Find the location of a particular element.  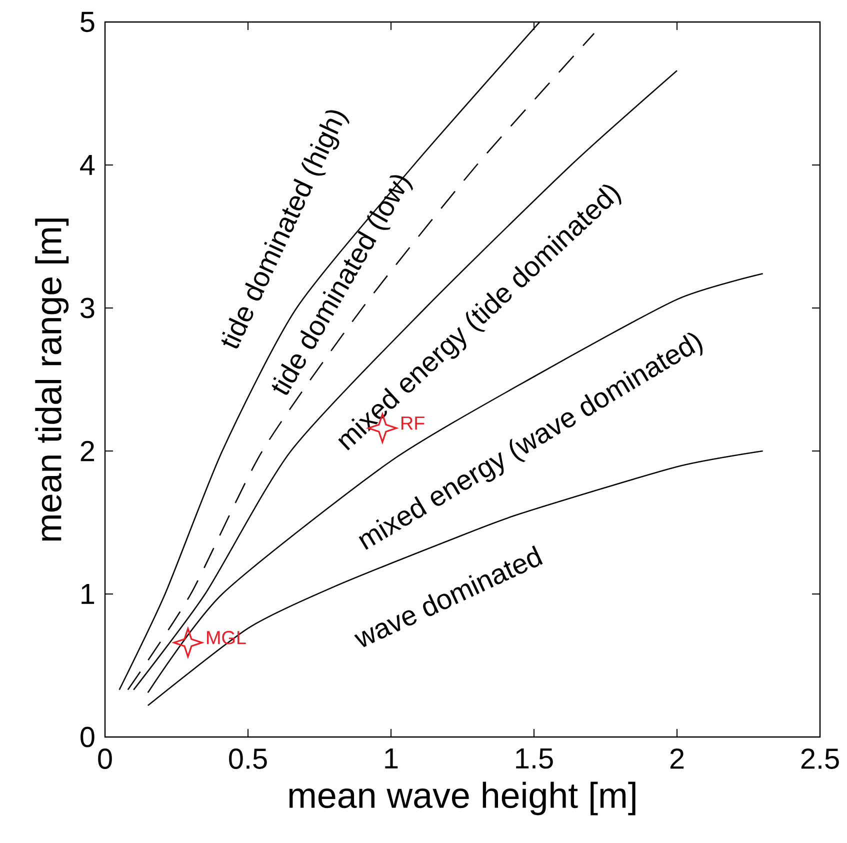

y-tick-label: 0 is located at coordinates (87, 737).